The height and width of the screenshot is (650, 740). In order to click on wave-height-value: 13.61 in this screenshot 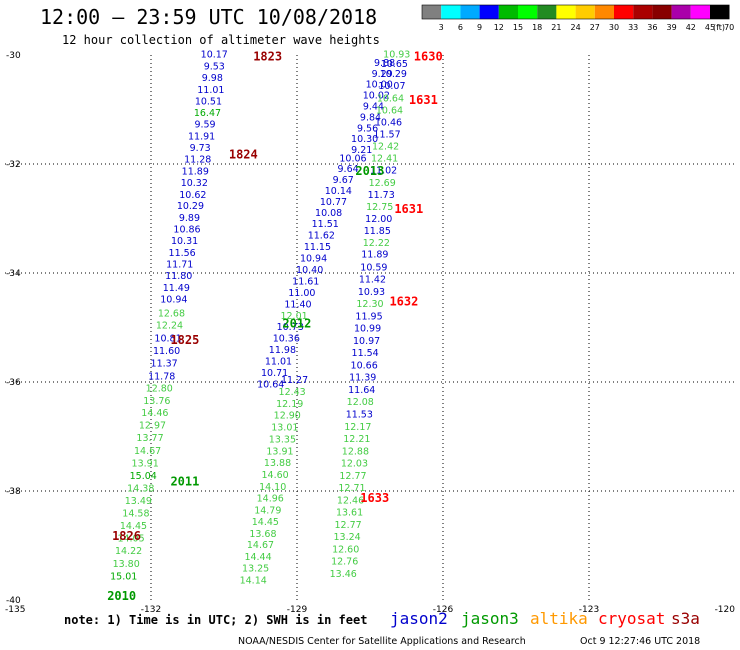, I will do `click(349, 513)`.